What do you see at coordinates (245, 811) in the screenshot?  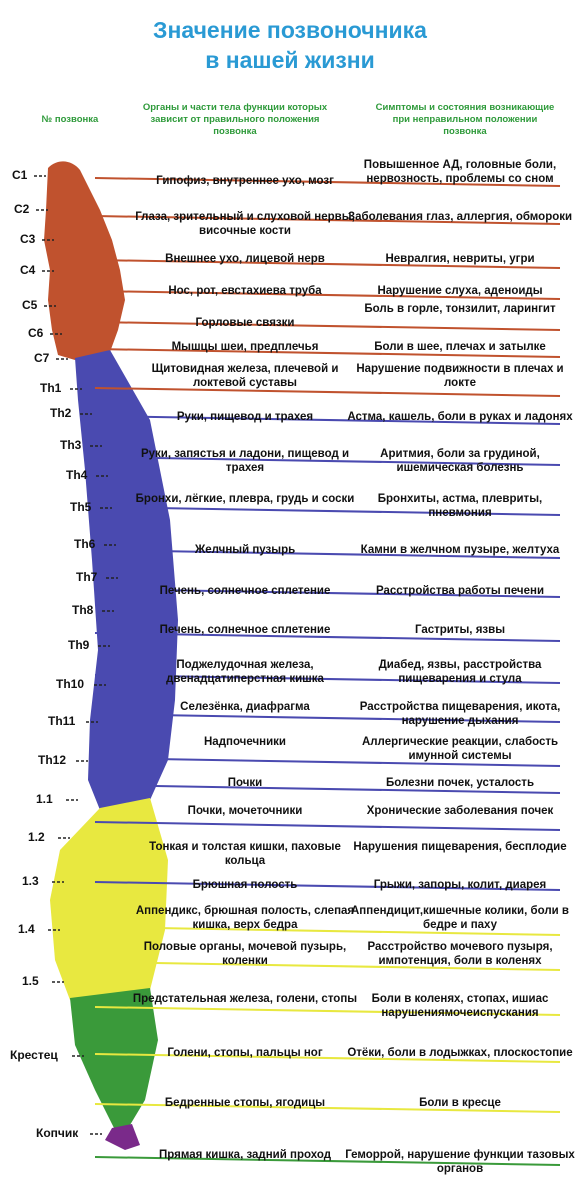 I see `organ-text: Почки, мочеточники` at bounding box center [245, 811].